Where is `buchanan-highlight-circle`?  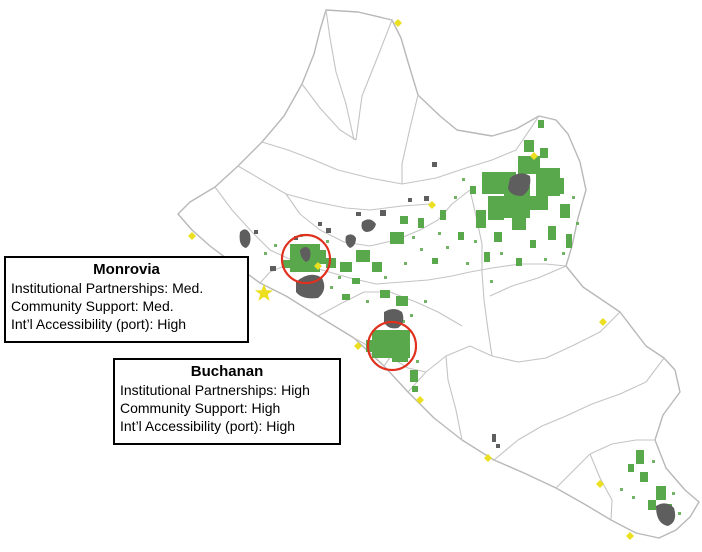
buchanan-highlight-circle is located at coordinates (392, 346).